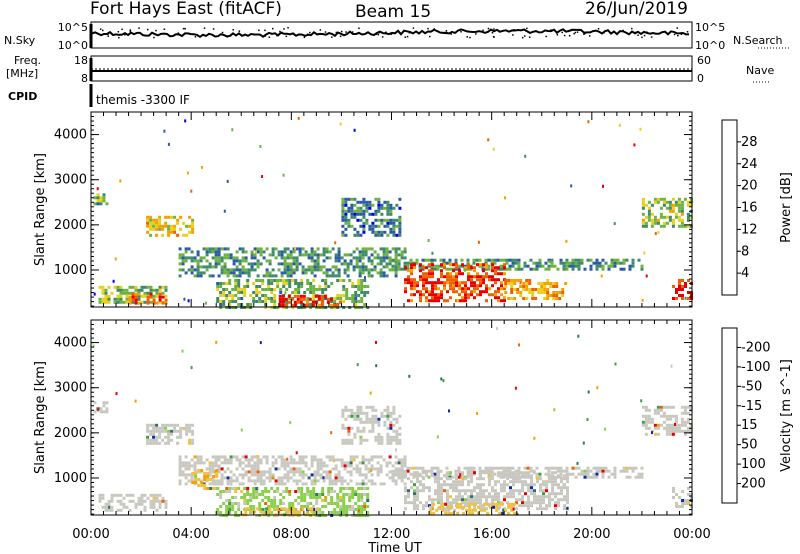 The width and height of the screenshot is (800, 554). I want to click on noise-right-tick-top: 10^5, so click(710, 27).